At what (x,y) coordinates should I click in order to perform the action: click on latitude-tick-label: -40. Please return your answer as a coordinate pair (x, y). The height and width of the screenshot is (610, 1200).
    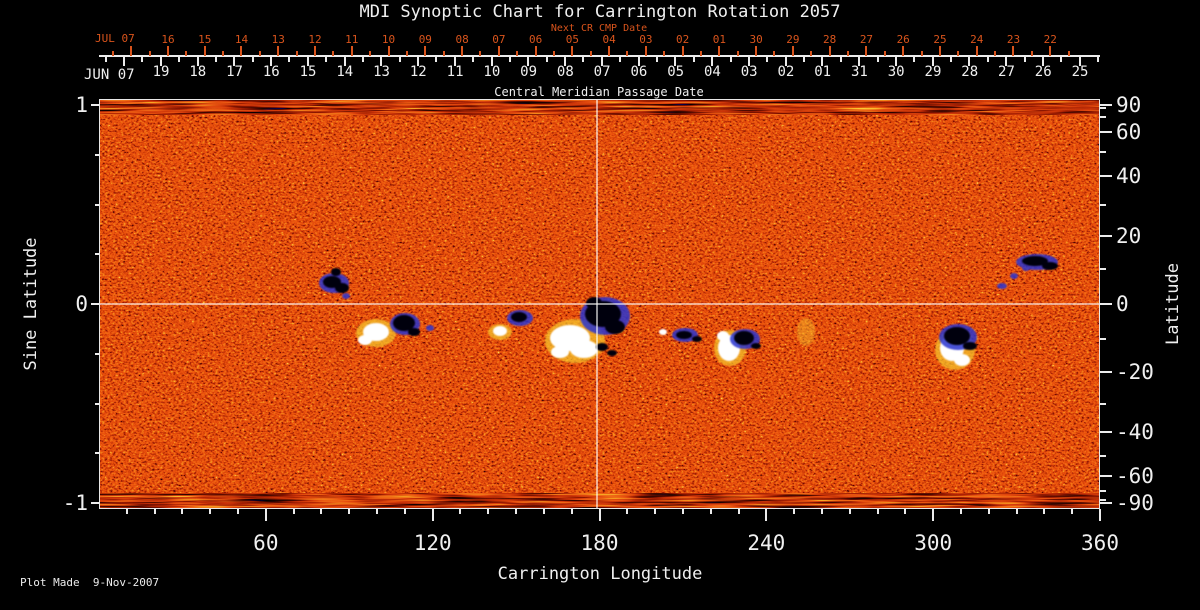
    Looking at the image, I should click on (1135, 431).